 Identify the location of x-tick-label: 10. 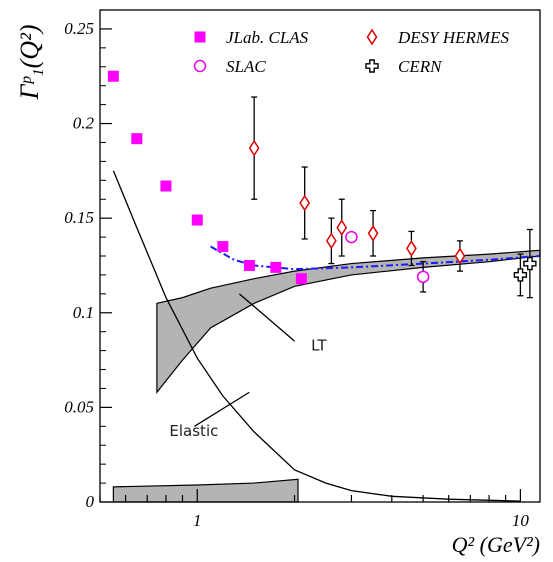
(521, 520).